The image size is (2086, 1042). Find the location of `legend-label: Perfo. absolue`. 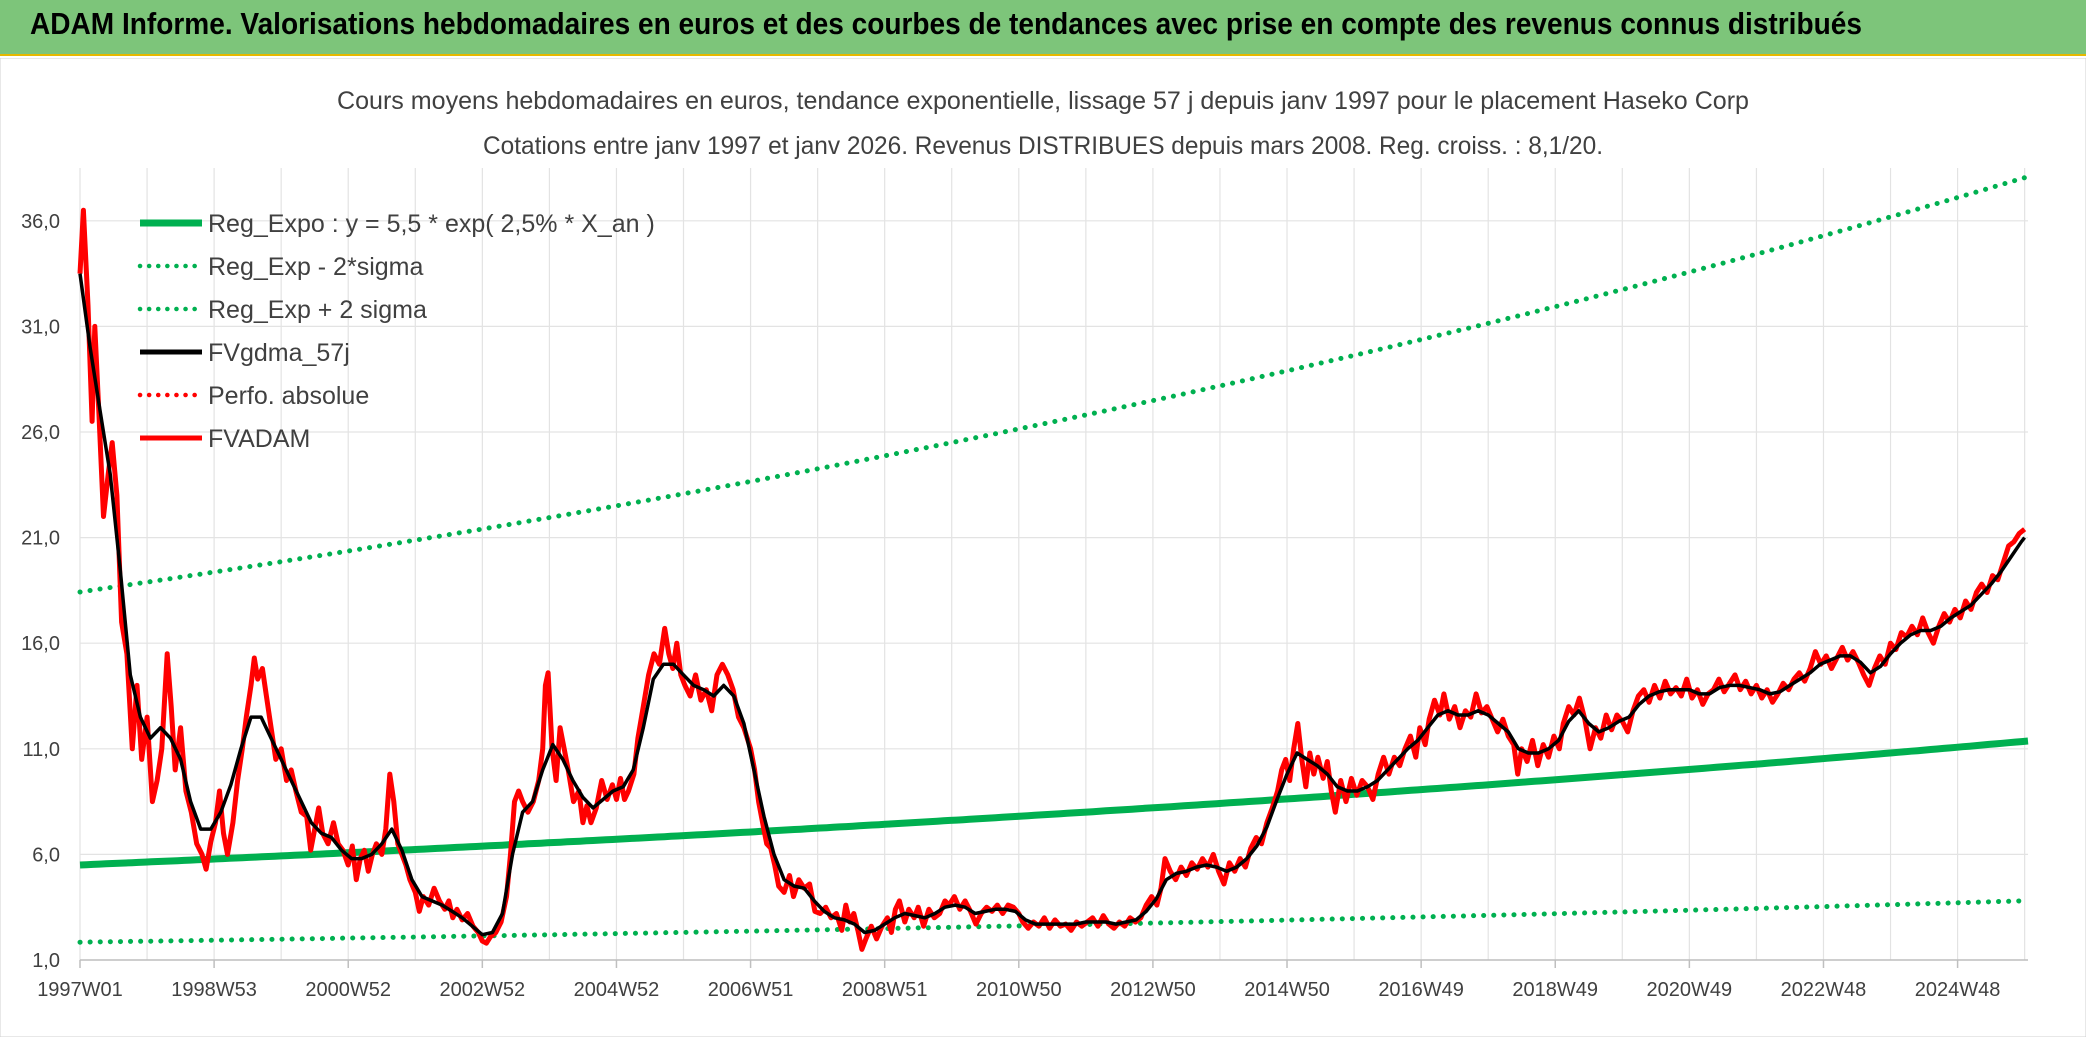

legend-label: Perfo. absolue is located at coordinates (288, 396).